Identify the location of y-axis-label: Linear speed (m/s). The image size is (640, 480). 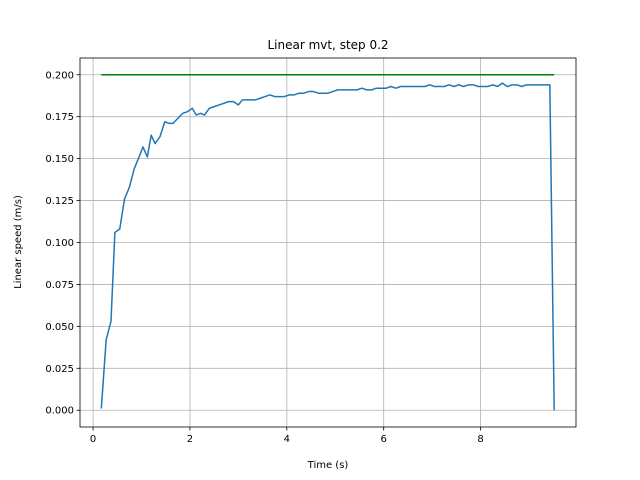
(18, 242).